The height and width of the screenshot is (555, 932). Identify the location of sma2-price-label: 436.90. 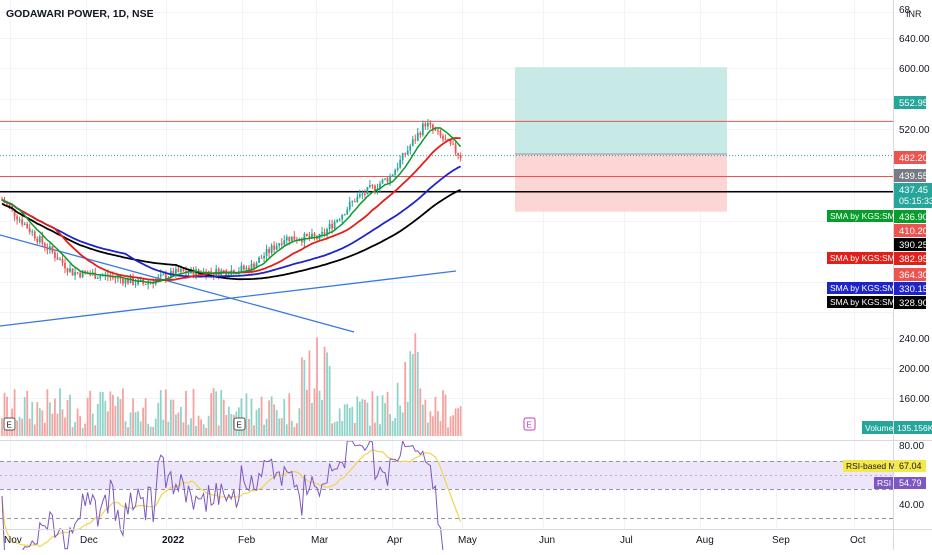
(913, 217).